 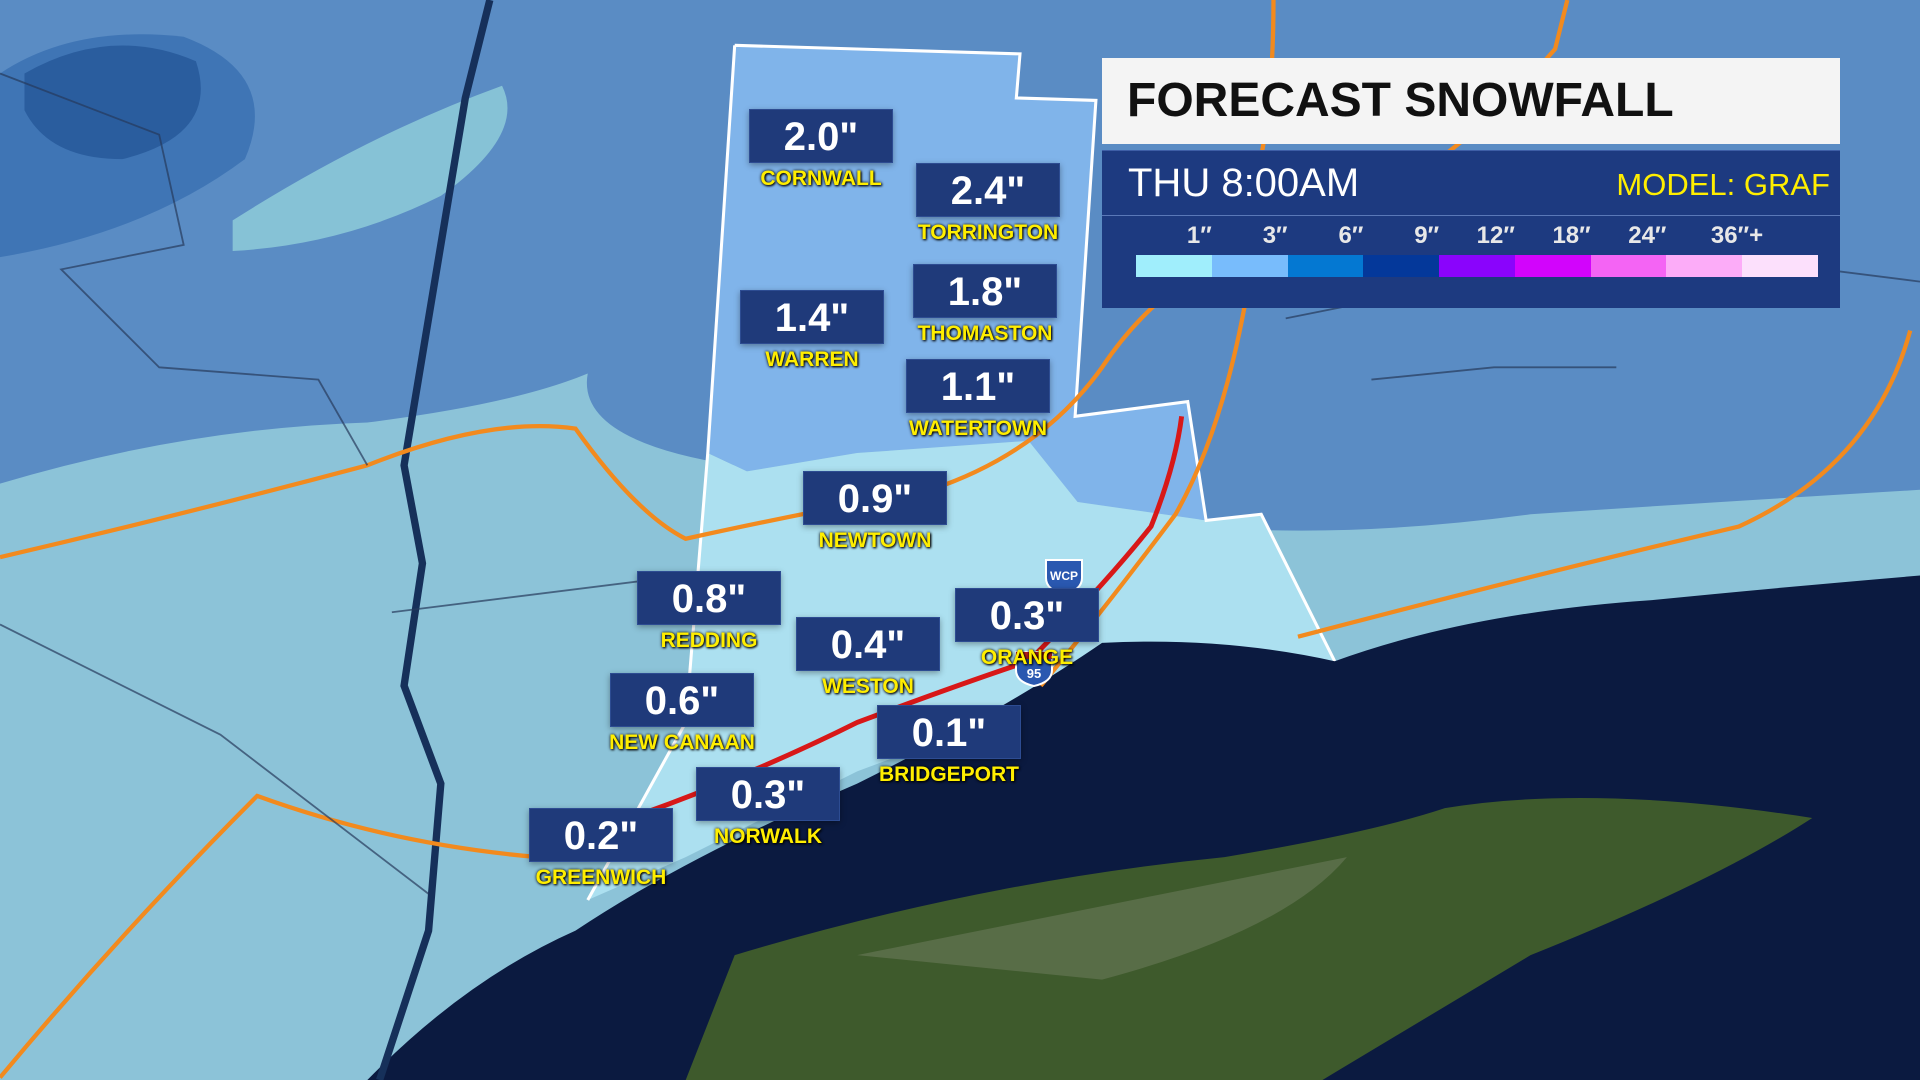 I want to click on town-label-torrington: 2.4" TORRINGTON, so click(x=988, y=204).